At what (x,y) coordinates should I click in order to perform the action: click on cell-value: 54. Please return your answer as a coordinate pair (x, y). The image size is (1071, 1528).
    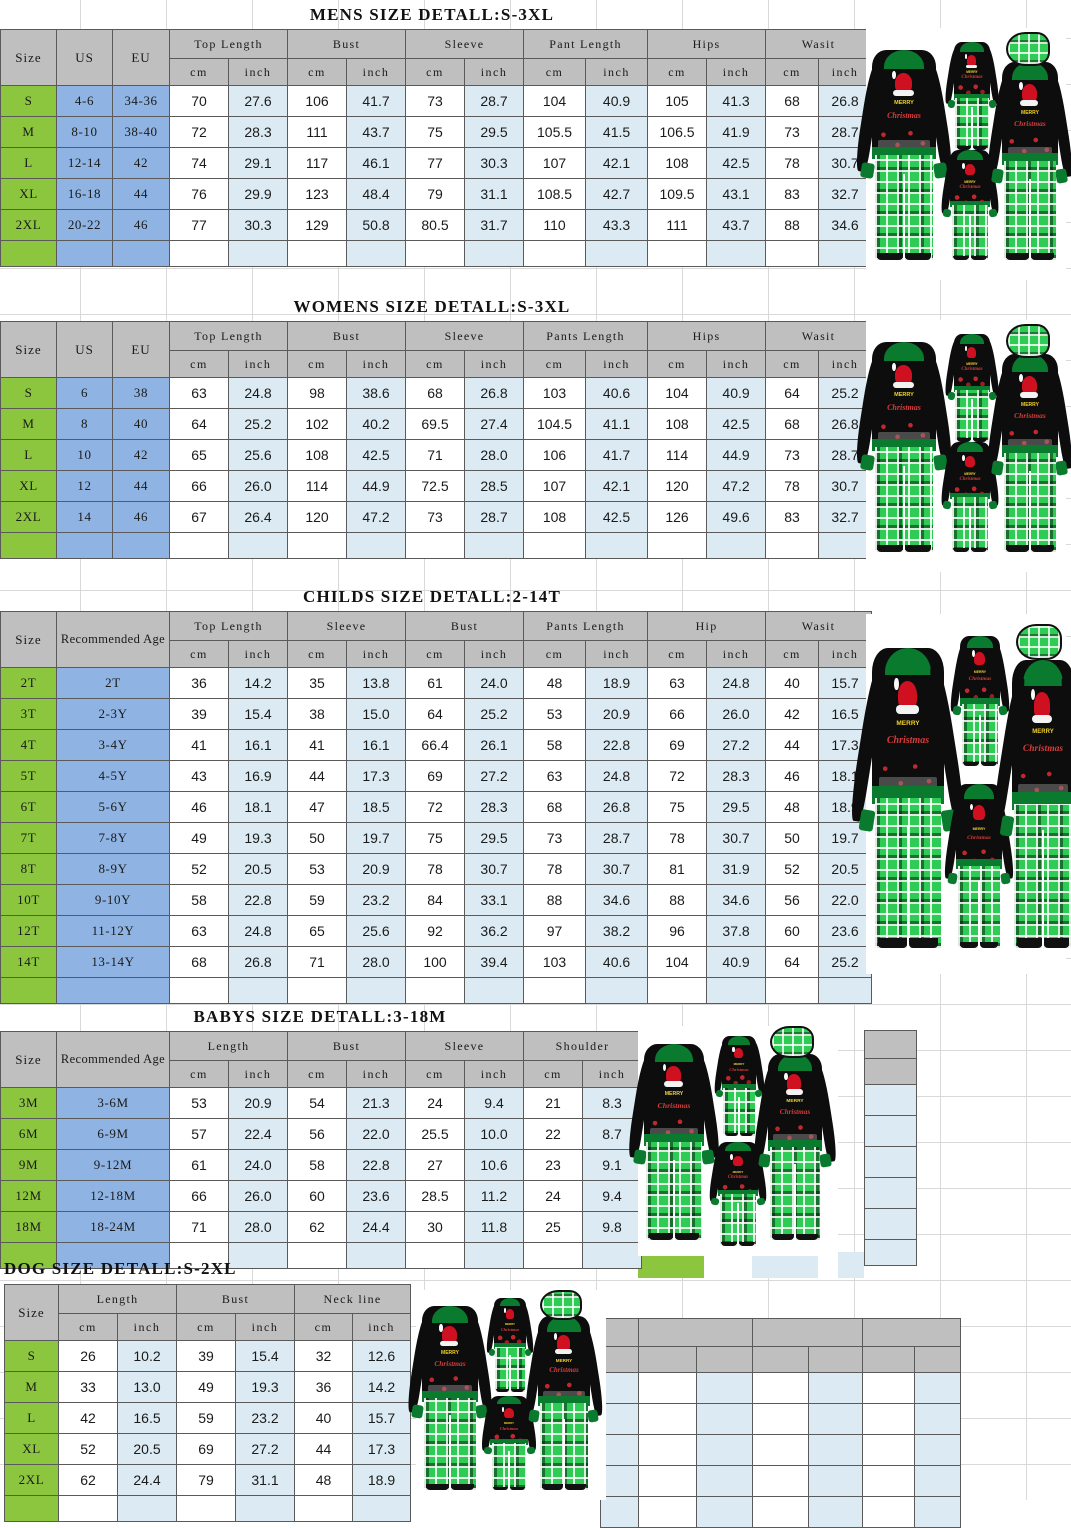
    Looking at the image, I should click on (317, 1103).